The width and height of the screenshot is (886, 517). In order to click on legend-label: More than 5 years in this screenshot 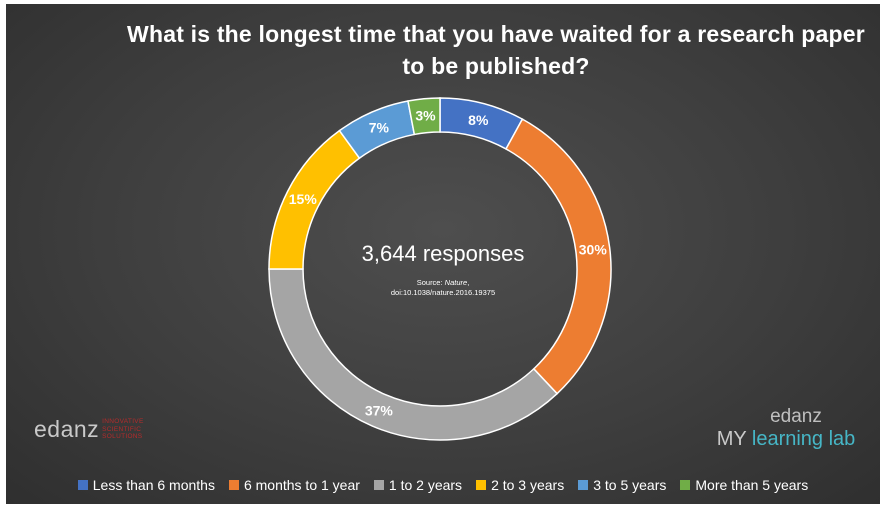, I will do `click(752, 485)`.